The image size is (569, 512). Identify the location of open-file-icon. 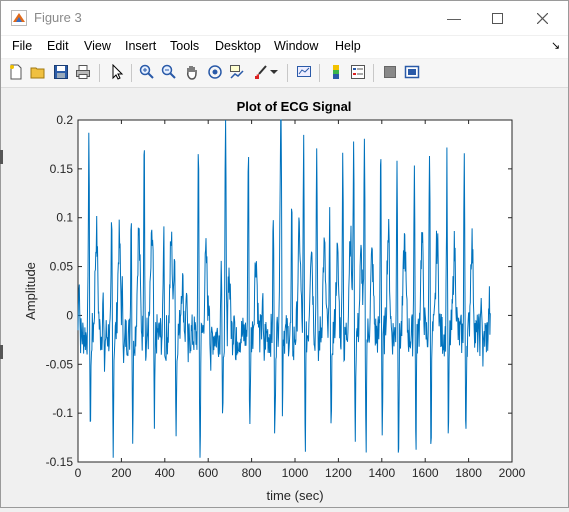
(38, 72).